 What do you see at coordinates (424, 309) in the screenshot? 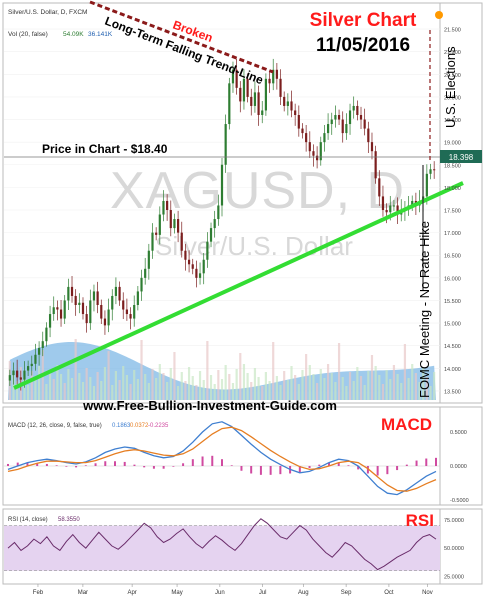
I see `annotation-fomc: FOMC Meeting - No Rate Hike` at bounding box center [424, 309].